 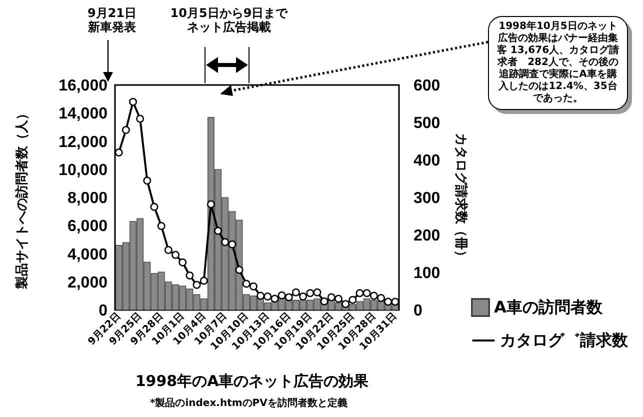 What do you see at coordinates (427, 198) in the screenshot?
I see `y2-tick-label: 300` at bounding box center [427, 198].